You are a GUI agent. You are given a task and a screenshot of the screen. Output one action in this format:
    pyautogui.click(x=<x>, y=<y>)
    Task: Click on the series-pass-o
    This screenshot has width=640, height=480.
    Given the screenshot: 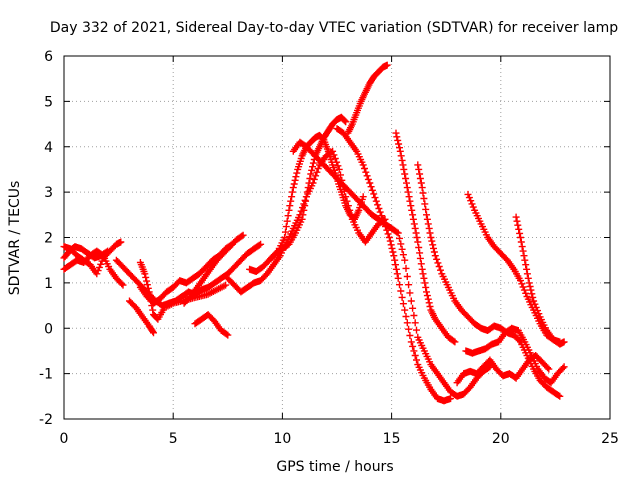 What is the action you would take?
    pyautogui.click(x=367, y=99)
    